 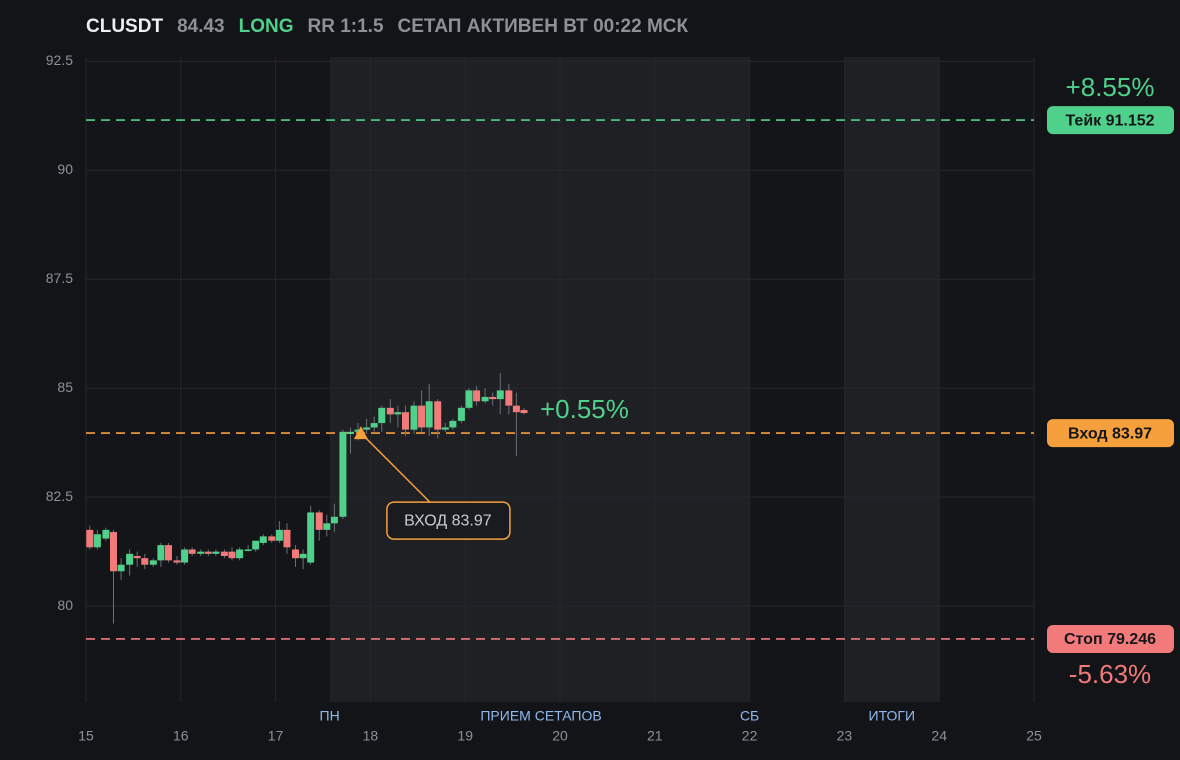 I want to click on x-tick-label: 19, so click(x=465, y=736).